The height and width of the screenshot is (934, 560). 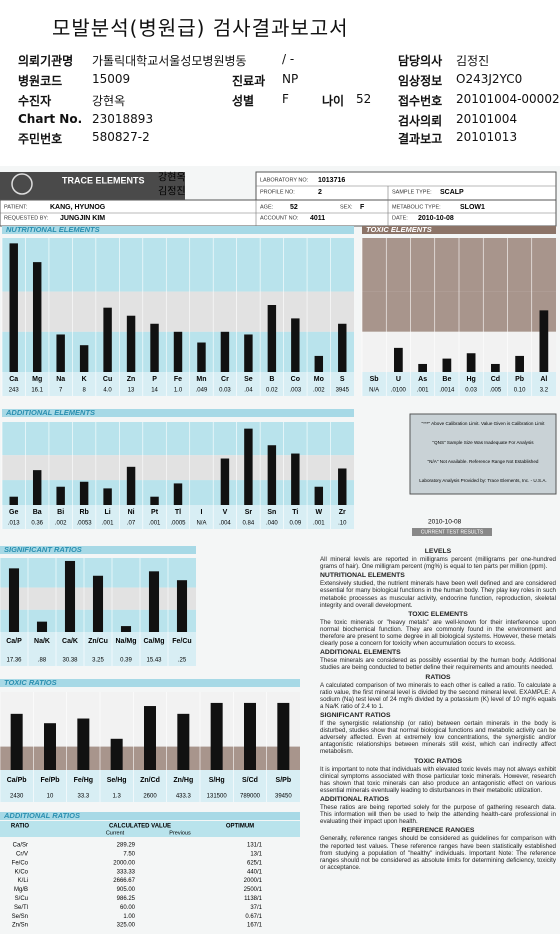 What do you see at coordinates (60, 379) in the screenshot?
I see `category-label: Na` at bounding box center [60, 379].